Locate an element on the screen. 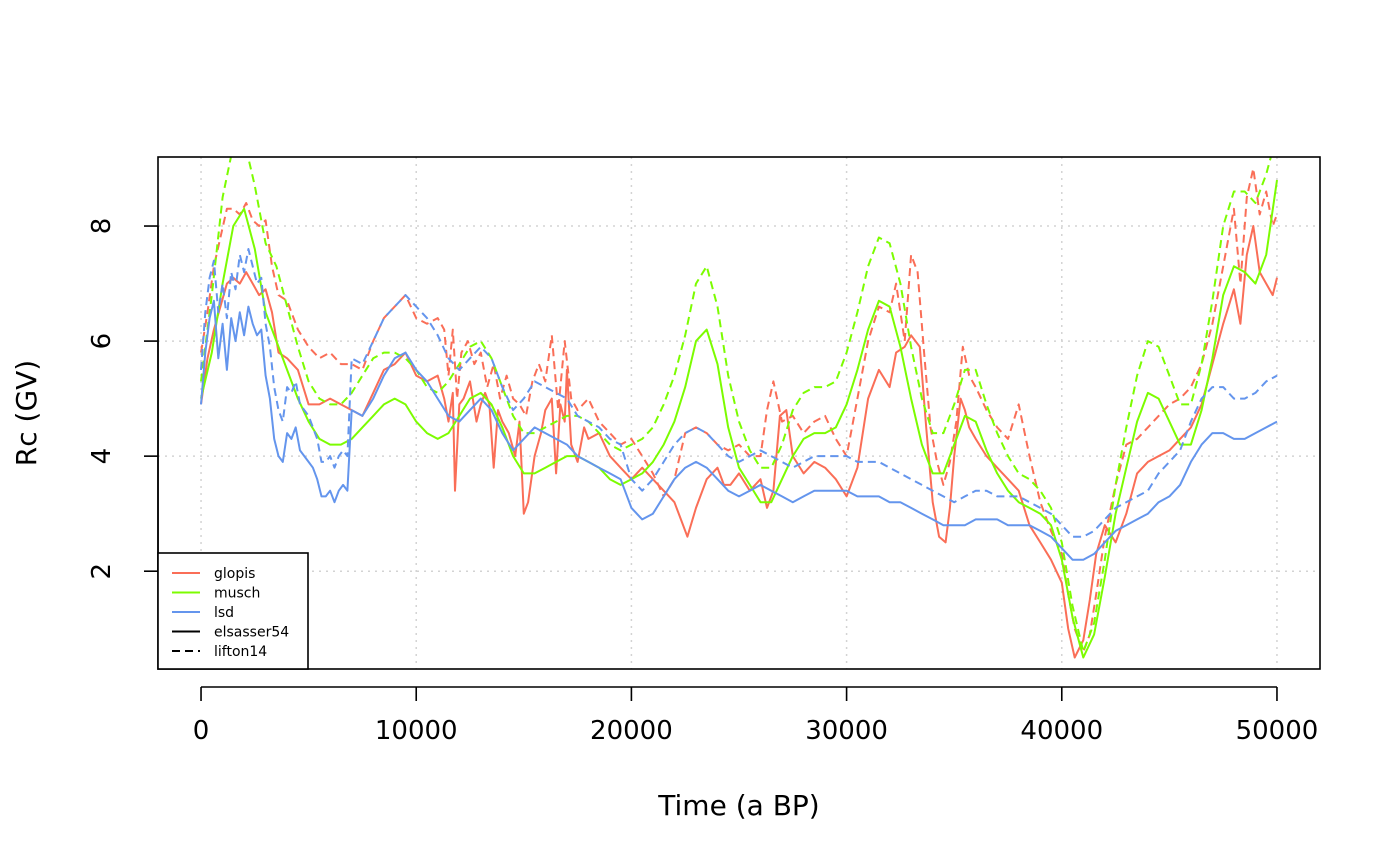  x-tick-label: 40000 is located at coordinates (1061, 731).